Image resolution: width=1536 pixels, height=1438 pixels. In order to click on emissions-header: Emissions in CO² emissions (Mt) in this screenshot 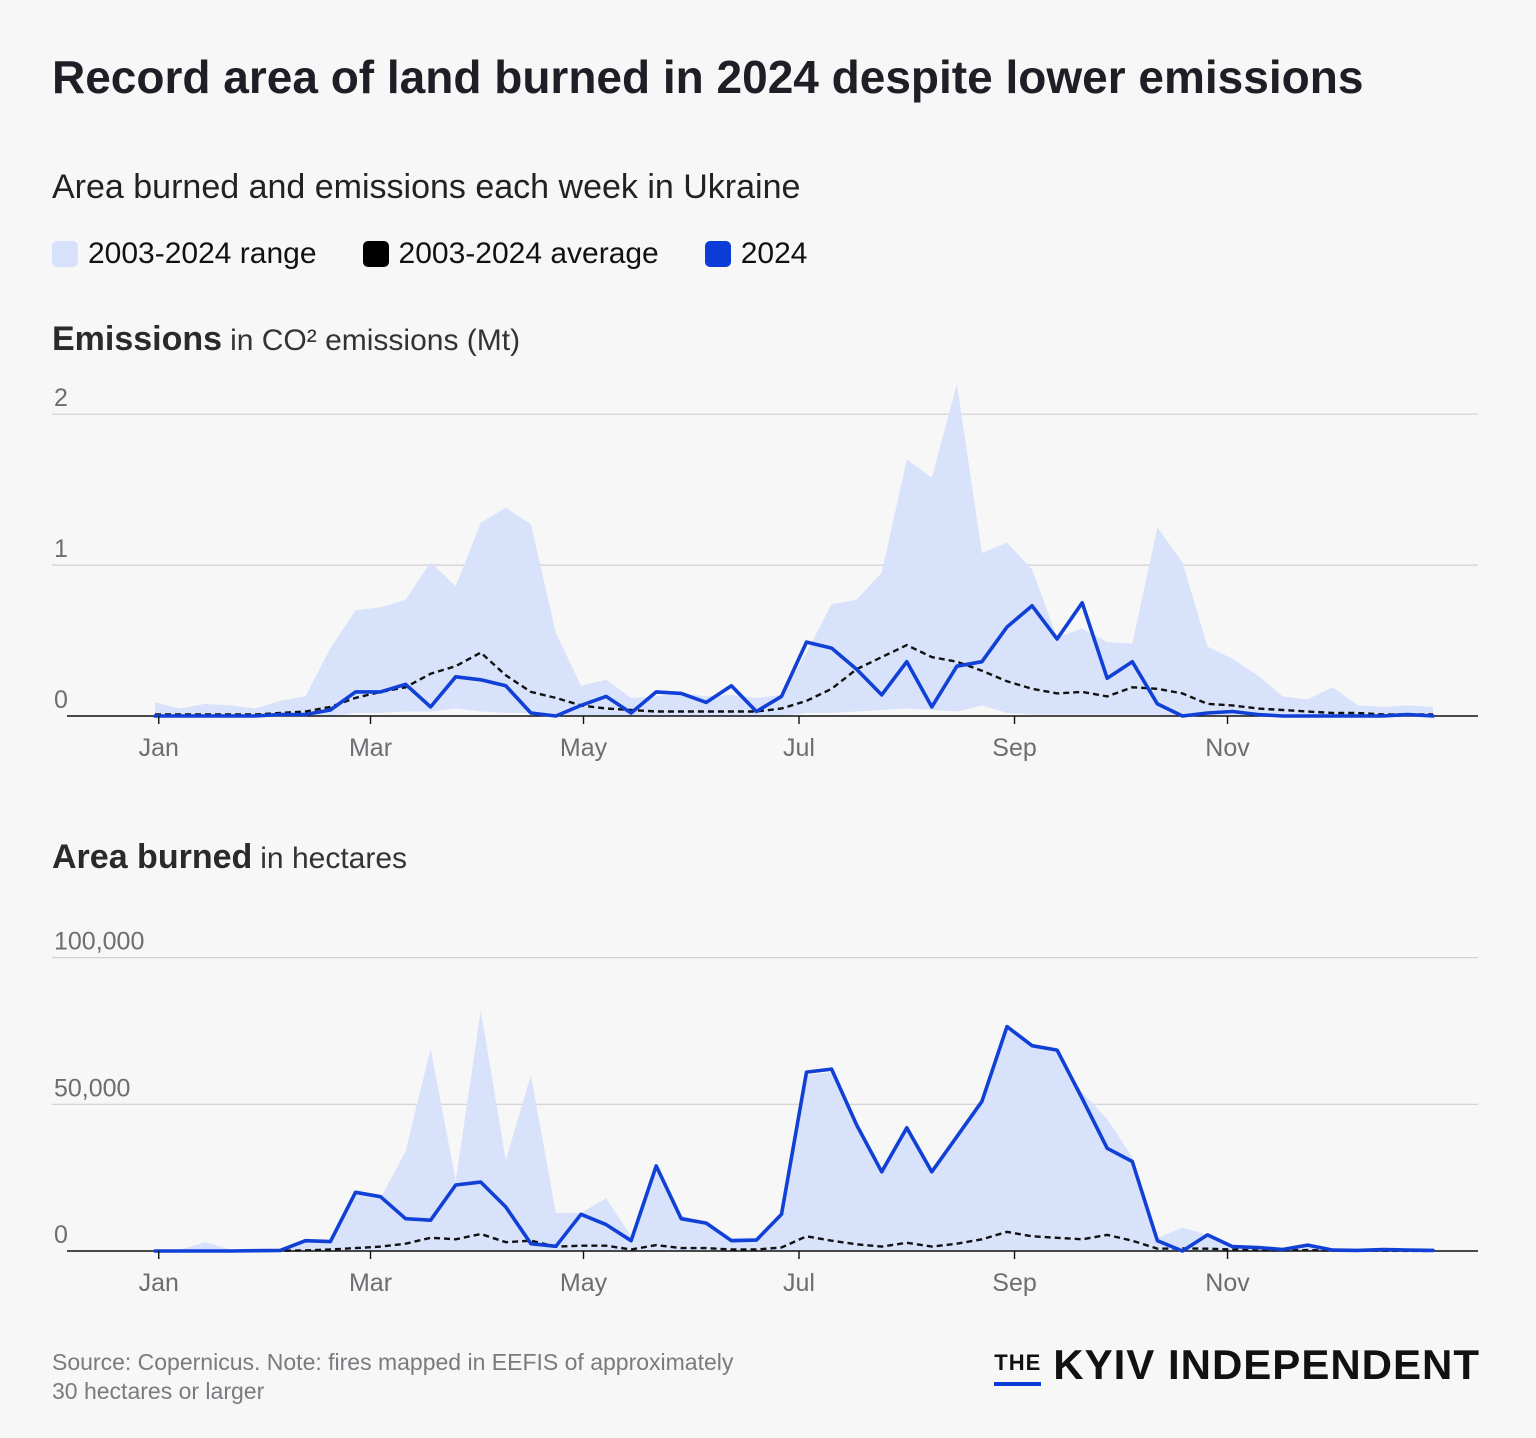, I will do `click(286, 339)`.